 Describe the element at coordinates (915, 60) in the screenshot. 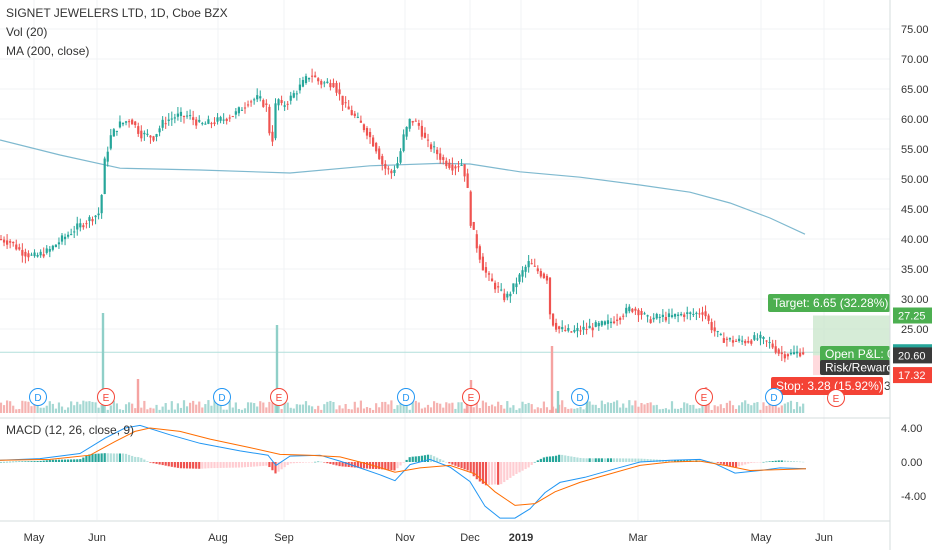

I see `price-tick-label: 70.00` at that location.